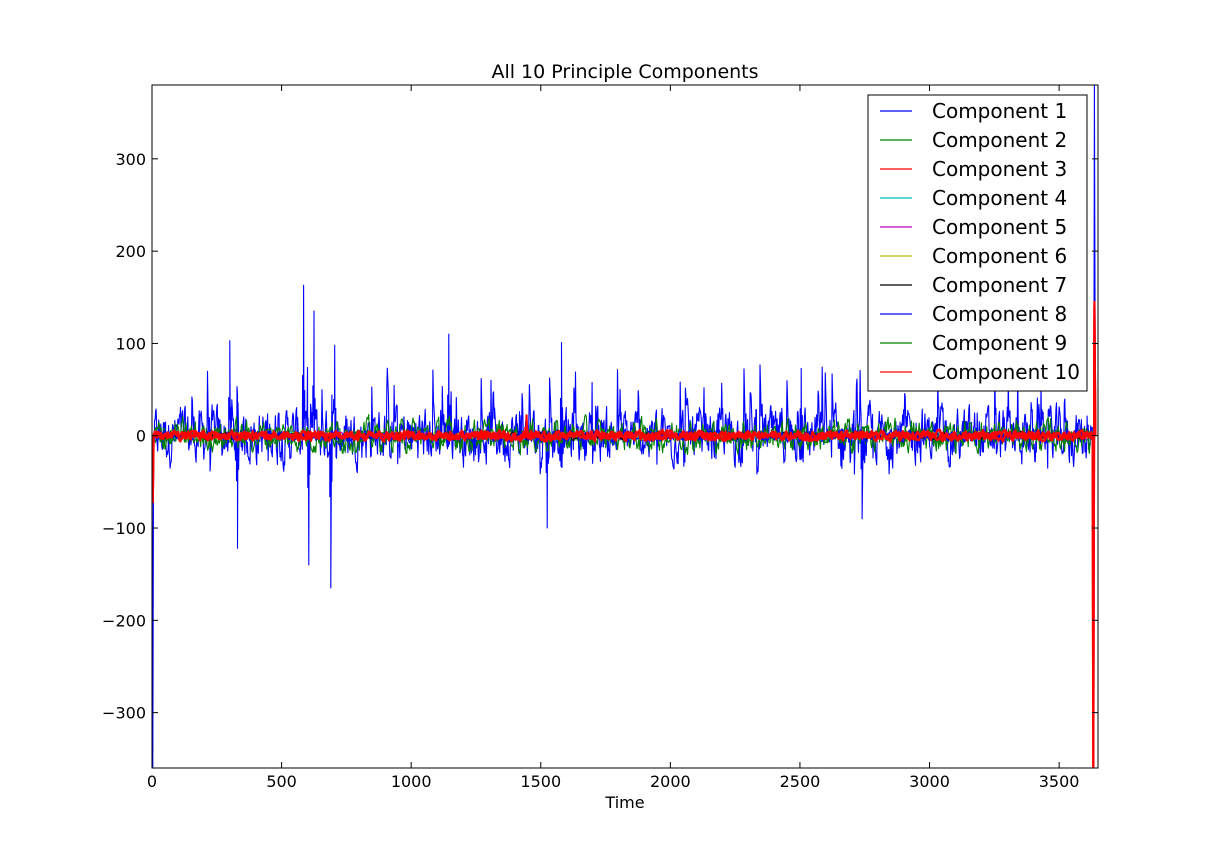 Image resolution: width=1218 pixels, height=853 pixels. Describe the element at coordinates (281, 781) in the screenshot. I see `x-tick-label: 500` at that location.